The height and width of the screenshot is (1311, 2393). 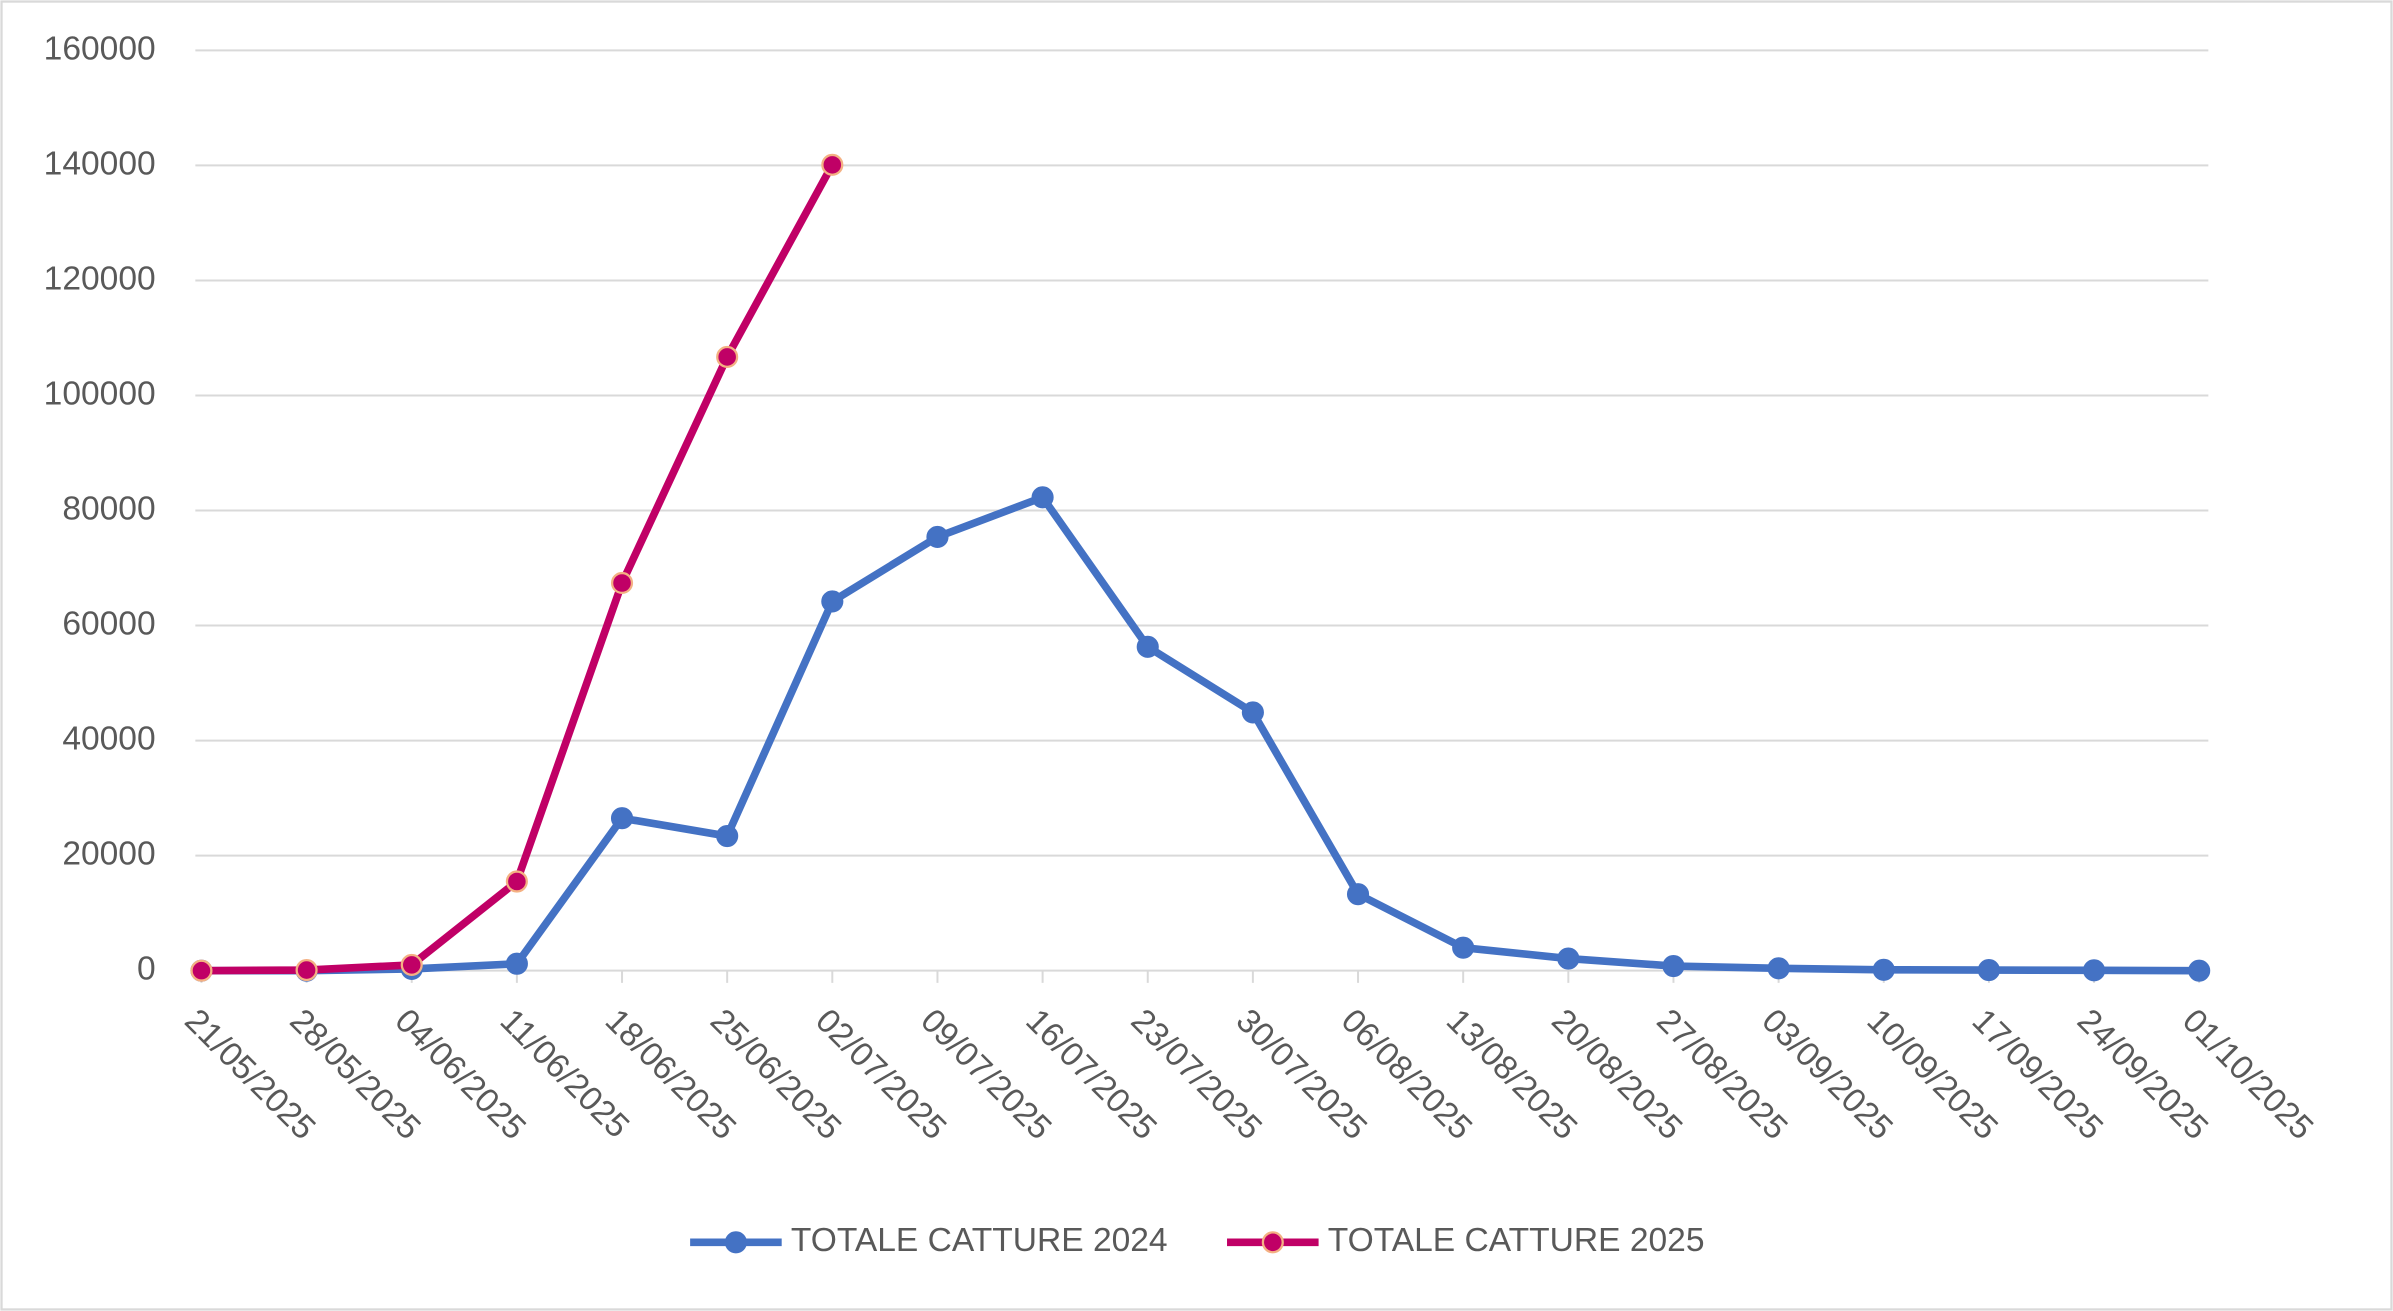 What do you see at coordinates (100, 278) in the screenshot?
I see `y-tick-label: 120000` at bounding box center [100, 278].